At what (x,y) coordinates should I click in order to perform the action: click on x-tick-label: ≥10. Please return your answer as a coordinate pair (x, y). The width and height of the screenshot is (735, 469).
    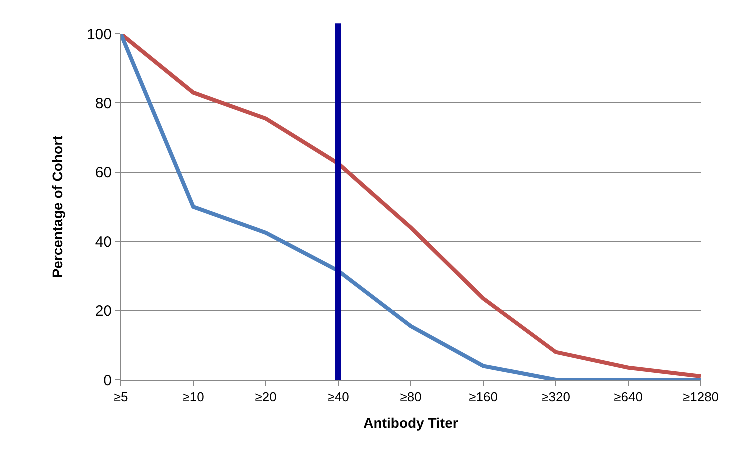
    Looking at the image, I should click on (193, 397).